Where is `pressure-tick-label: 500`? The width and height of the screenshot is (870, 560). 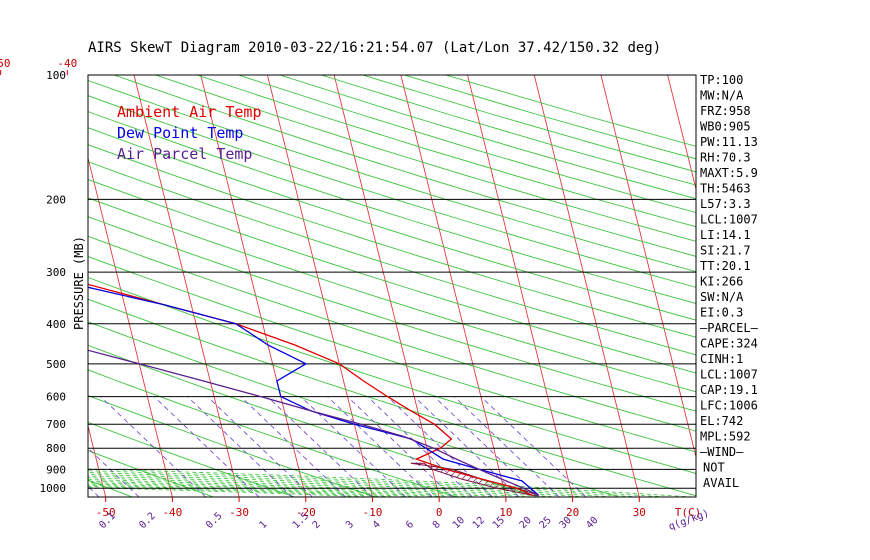 pressure-tick-label: 500 is located at coordinates (56, 364).